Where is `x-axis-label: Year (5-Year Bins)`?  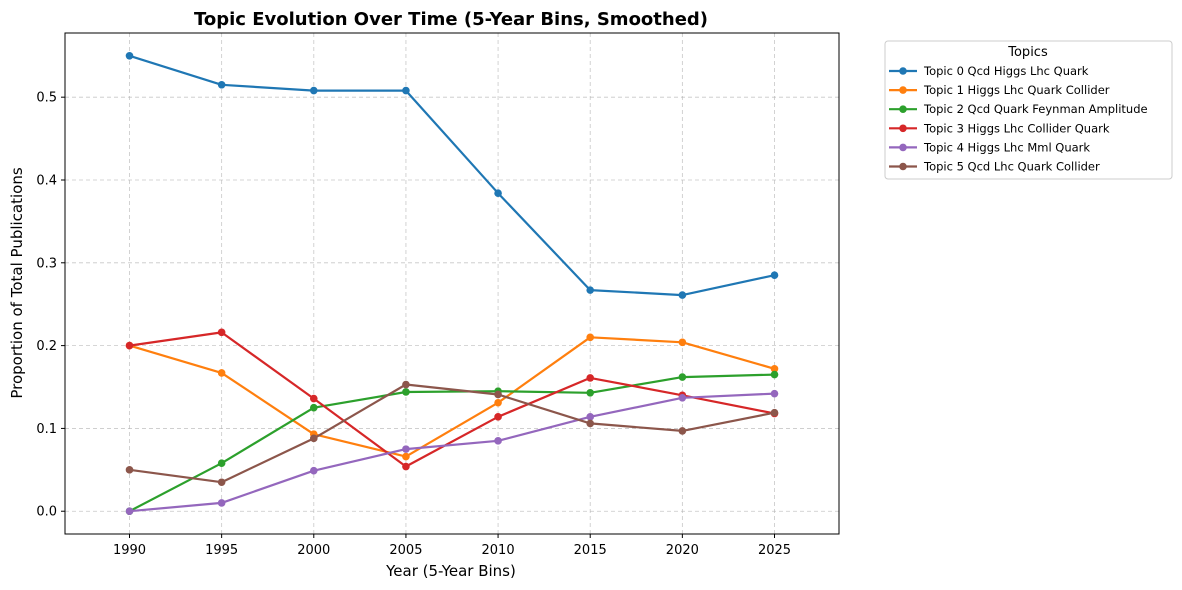
x-axis-label: Year (5-Year Bins) is located at coordinates (450, 571).